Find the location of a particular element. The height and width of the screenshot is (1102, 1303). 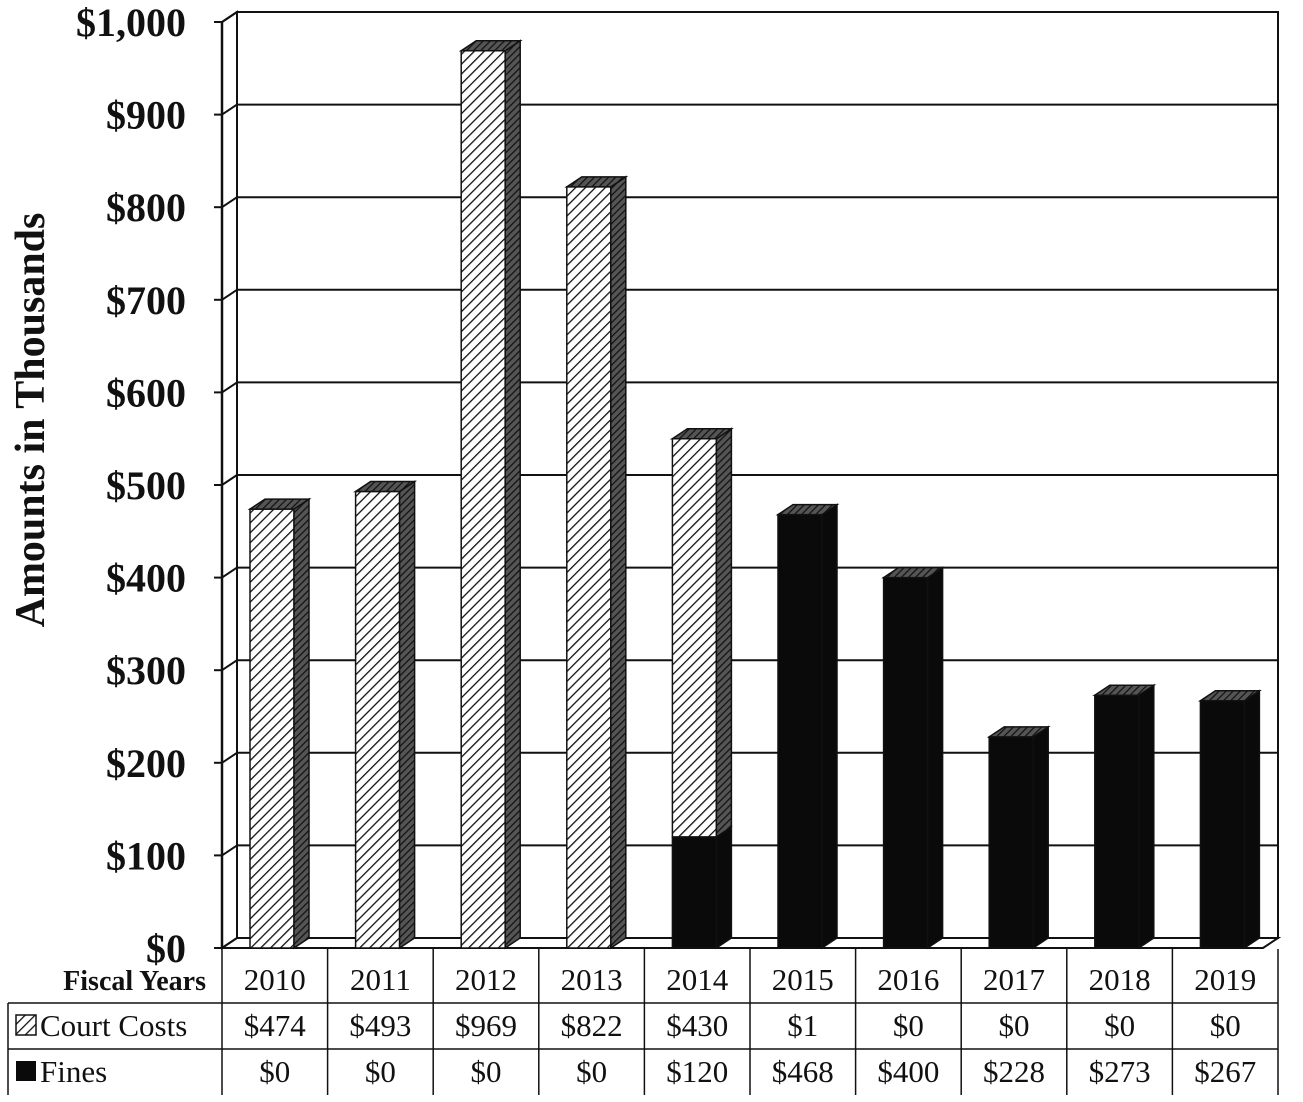

fines-bar-2015-side is located at coordinates (829, 726).